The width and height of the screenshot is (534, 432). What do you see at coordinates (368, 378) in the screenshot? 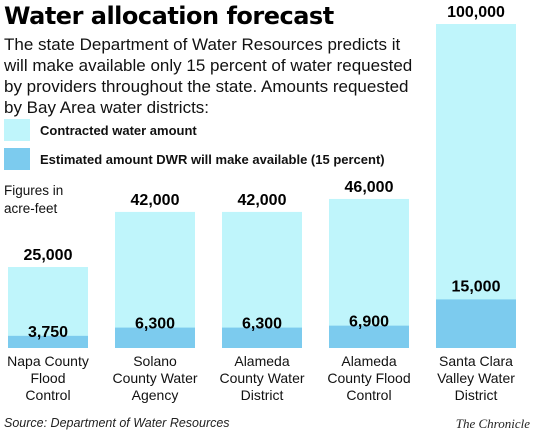
I see `category-label: County Flood` at bounding box center [368, 378].